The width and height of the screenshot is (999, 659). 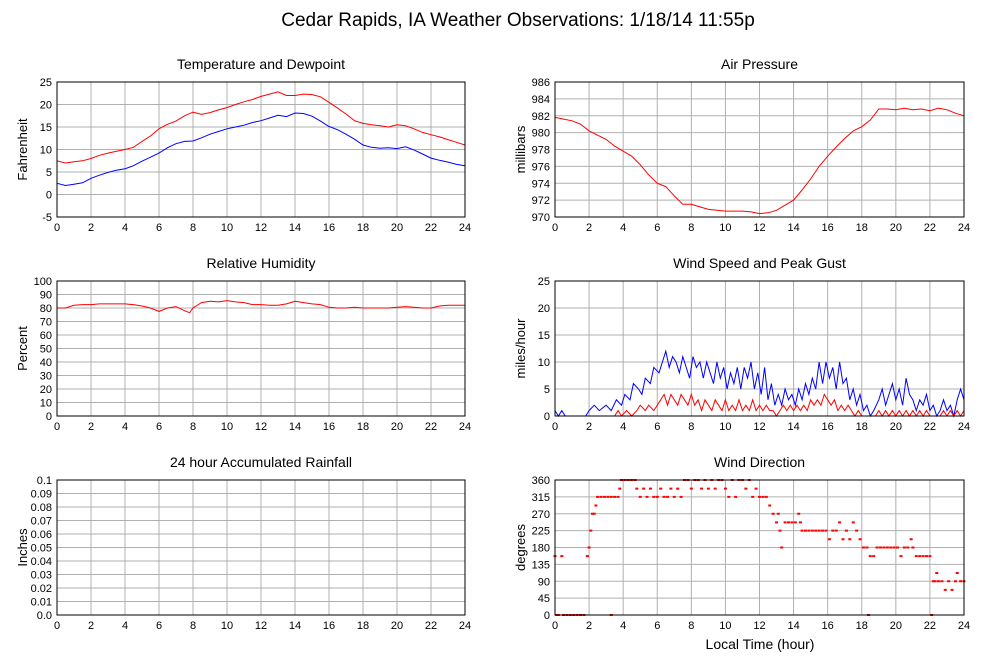 I want to click on y-tick-label: 0.01, so click(x=41, y=603).